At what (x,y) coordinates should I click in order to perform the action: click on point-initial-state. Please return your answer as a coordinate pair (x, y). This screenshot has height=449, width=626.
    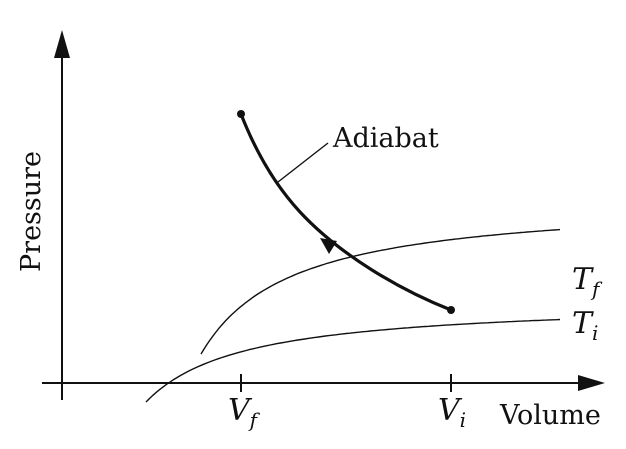
    Looking at the image, I should click on (451, 310).